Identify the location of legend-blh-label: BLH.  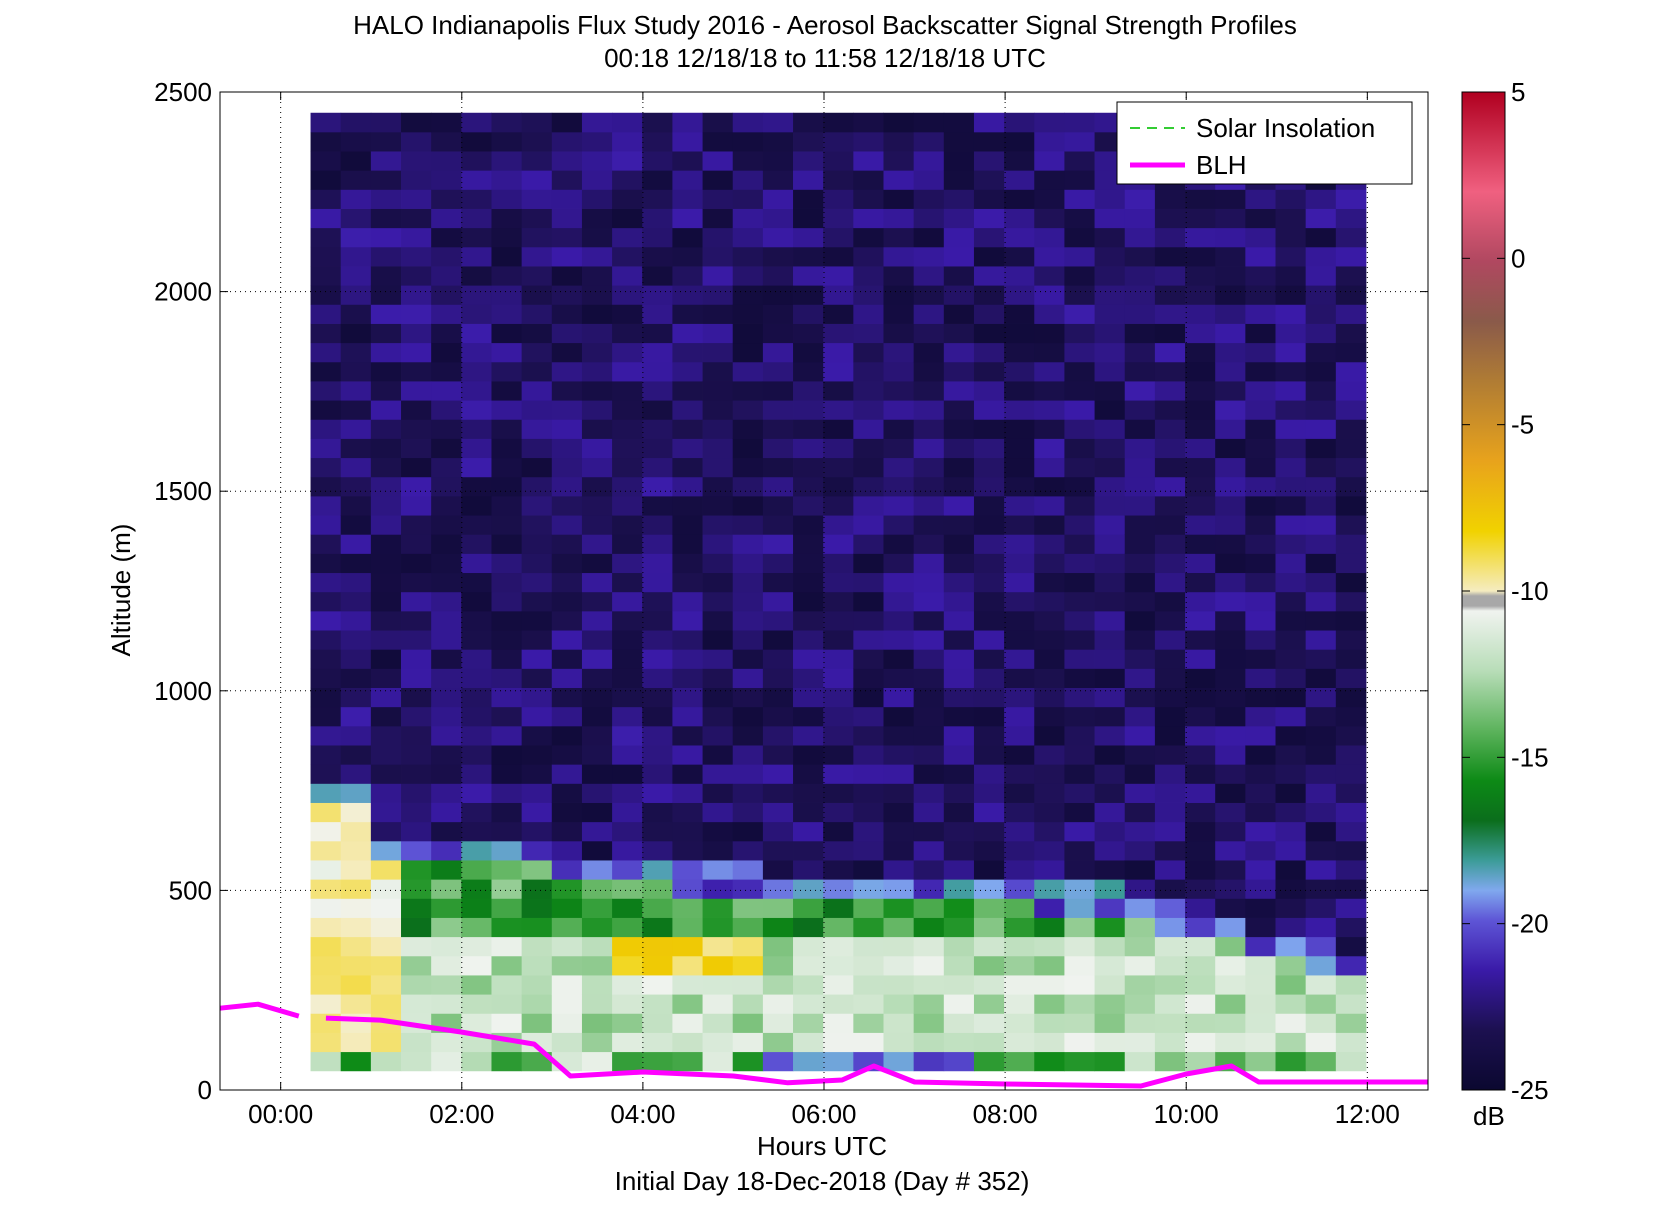
(1221, 165).